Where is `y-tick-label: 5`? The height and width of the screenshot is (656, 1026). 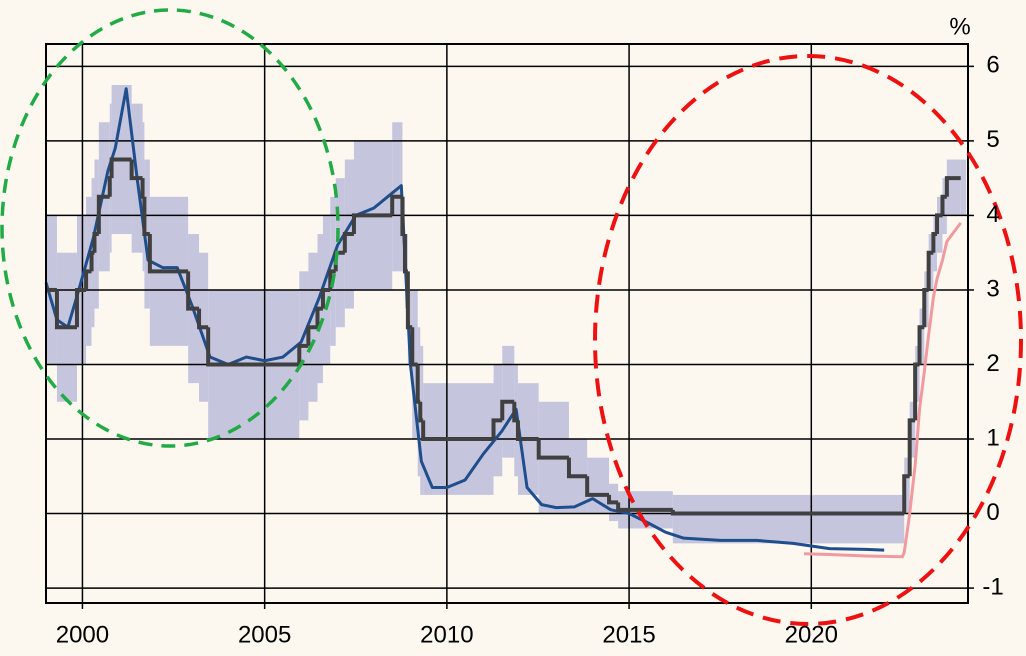 y-tick-label: 5 is located at coordinates (992, 139).